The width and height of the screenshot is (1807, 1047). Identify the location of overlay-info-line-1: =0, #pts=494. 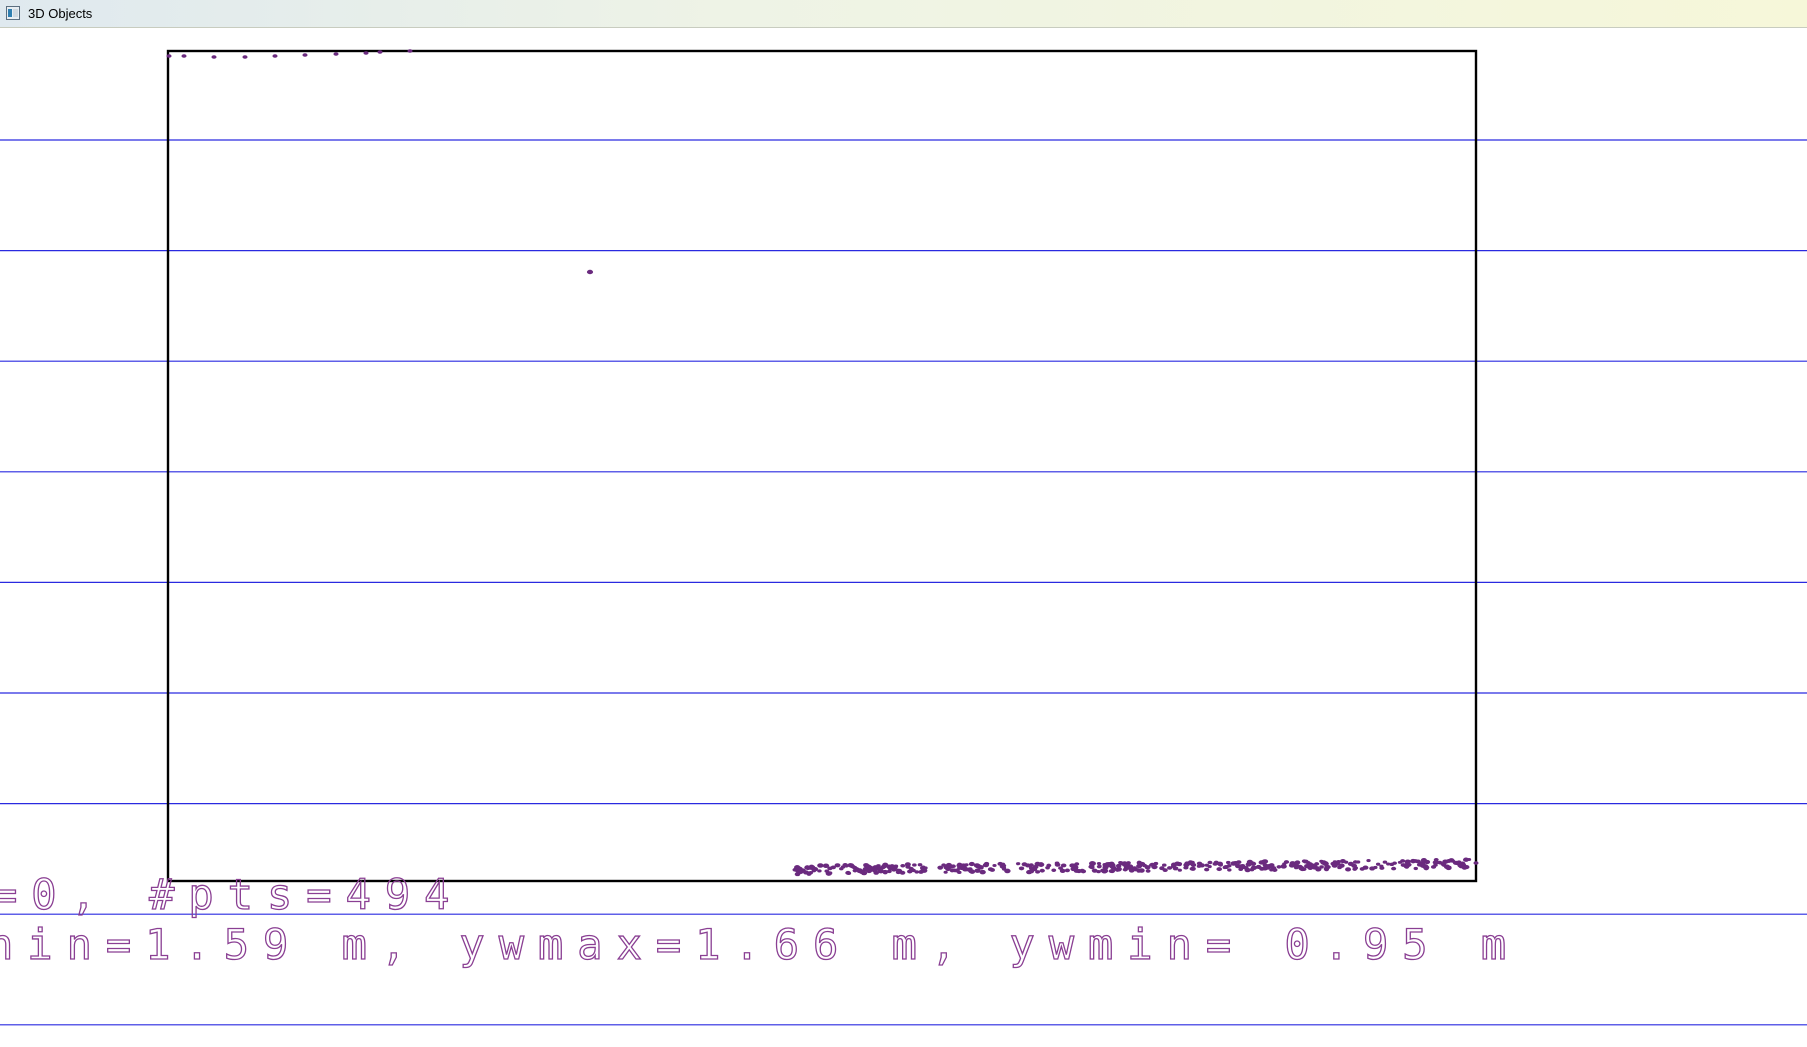
(231, 894).